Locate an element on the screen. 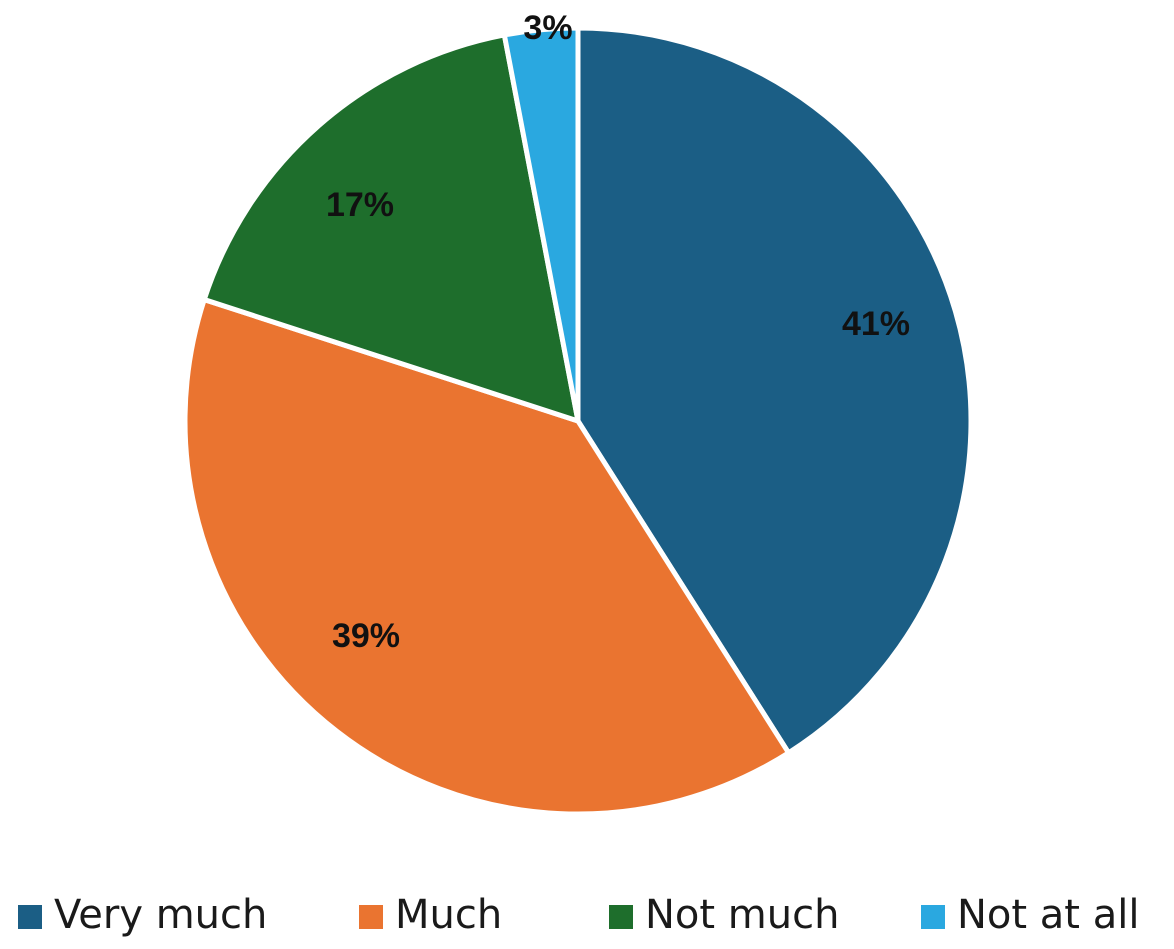 This screenshot has width=1174, height=949. data-label-not-much: 17% is located at coordinates (360, 205).